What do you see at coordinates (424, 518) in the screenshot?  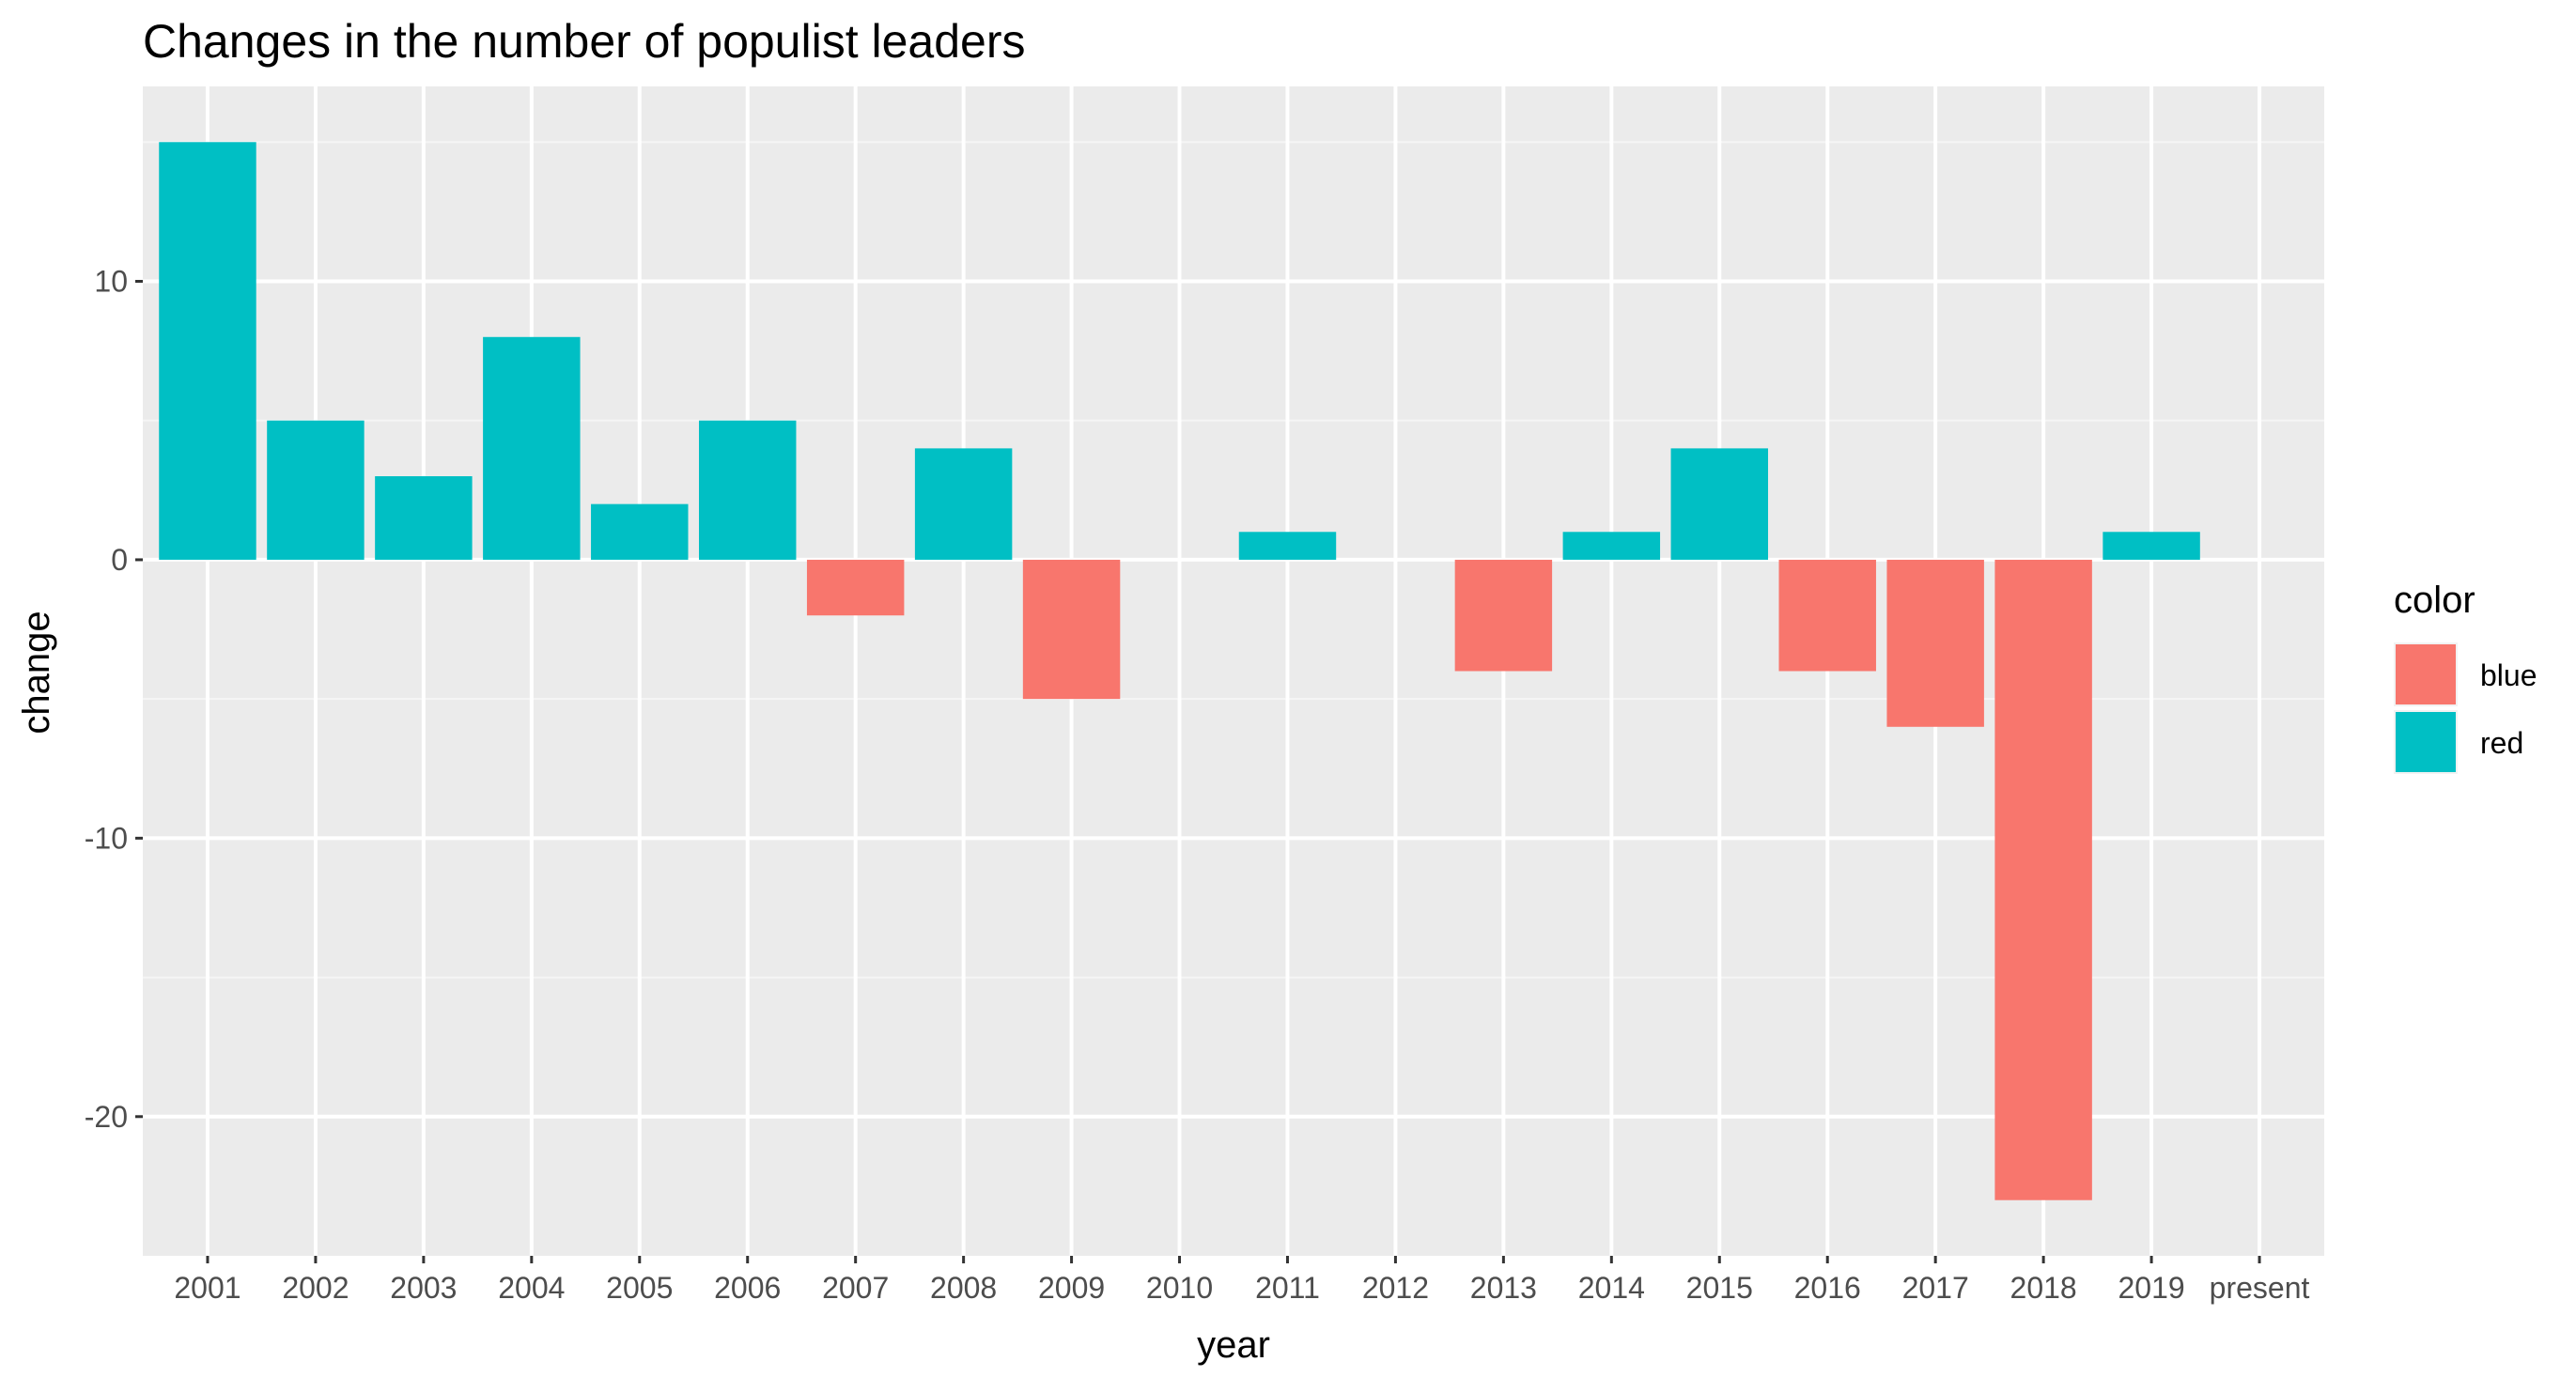 I see `bar-2003` at bounding box center [424, 518].